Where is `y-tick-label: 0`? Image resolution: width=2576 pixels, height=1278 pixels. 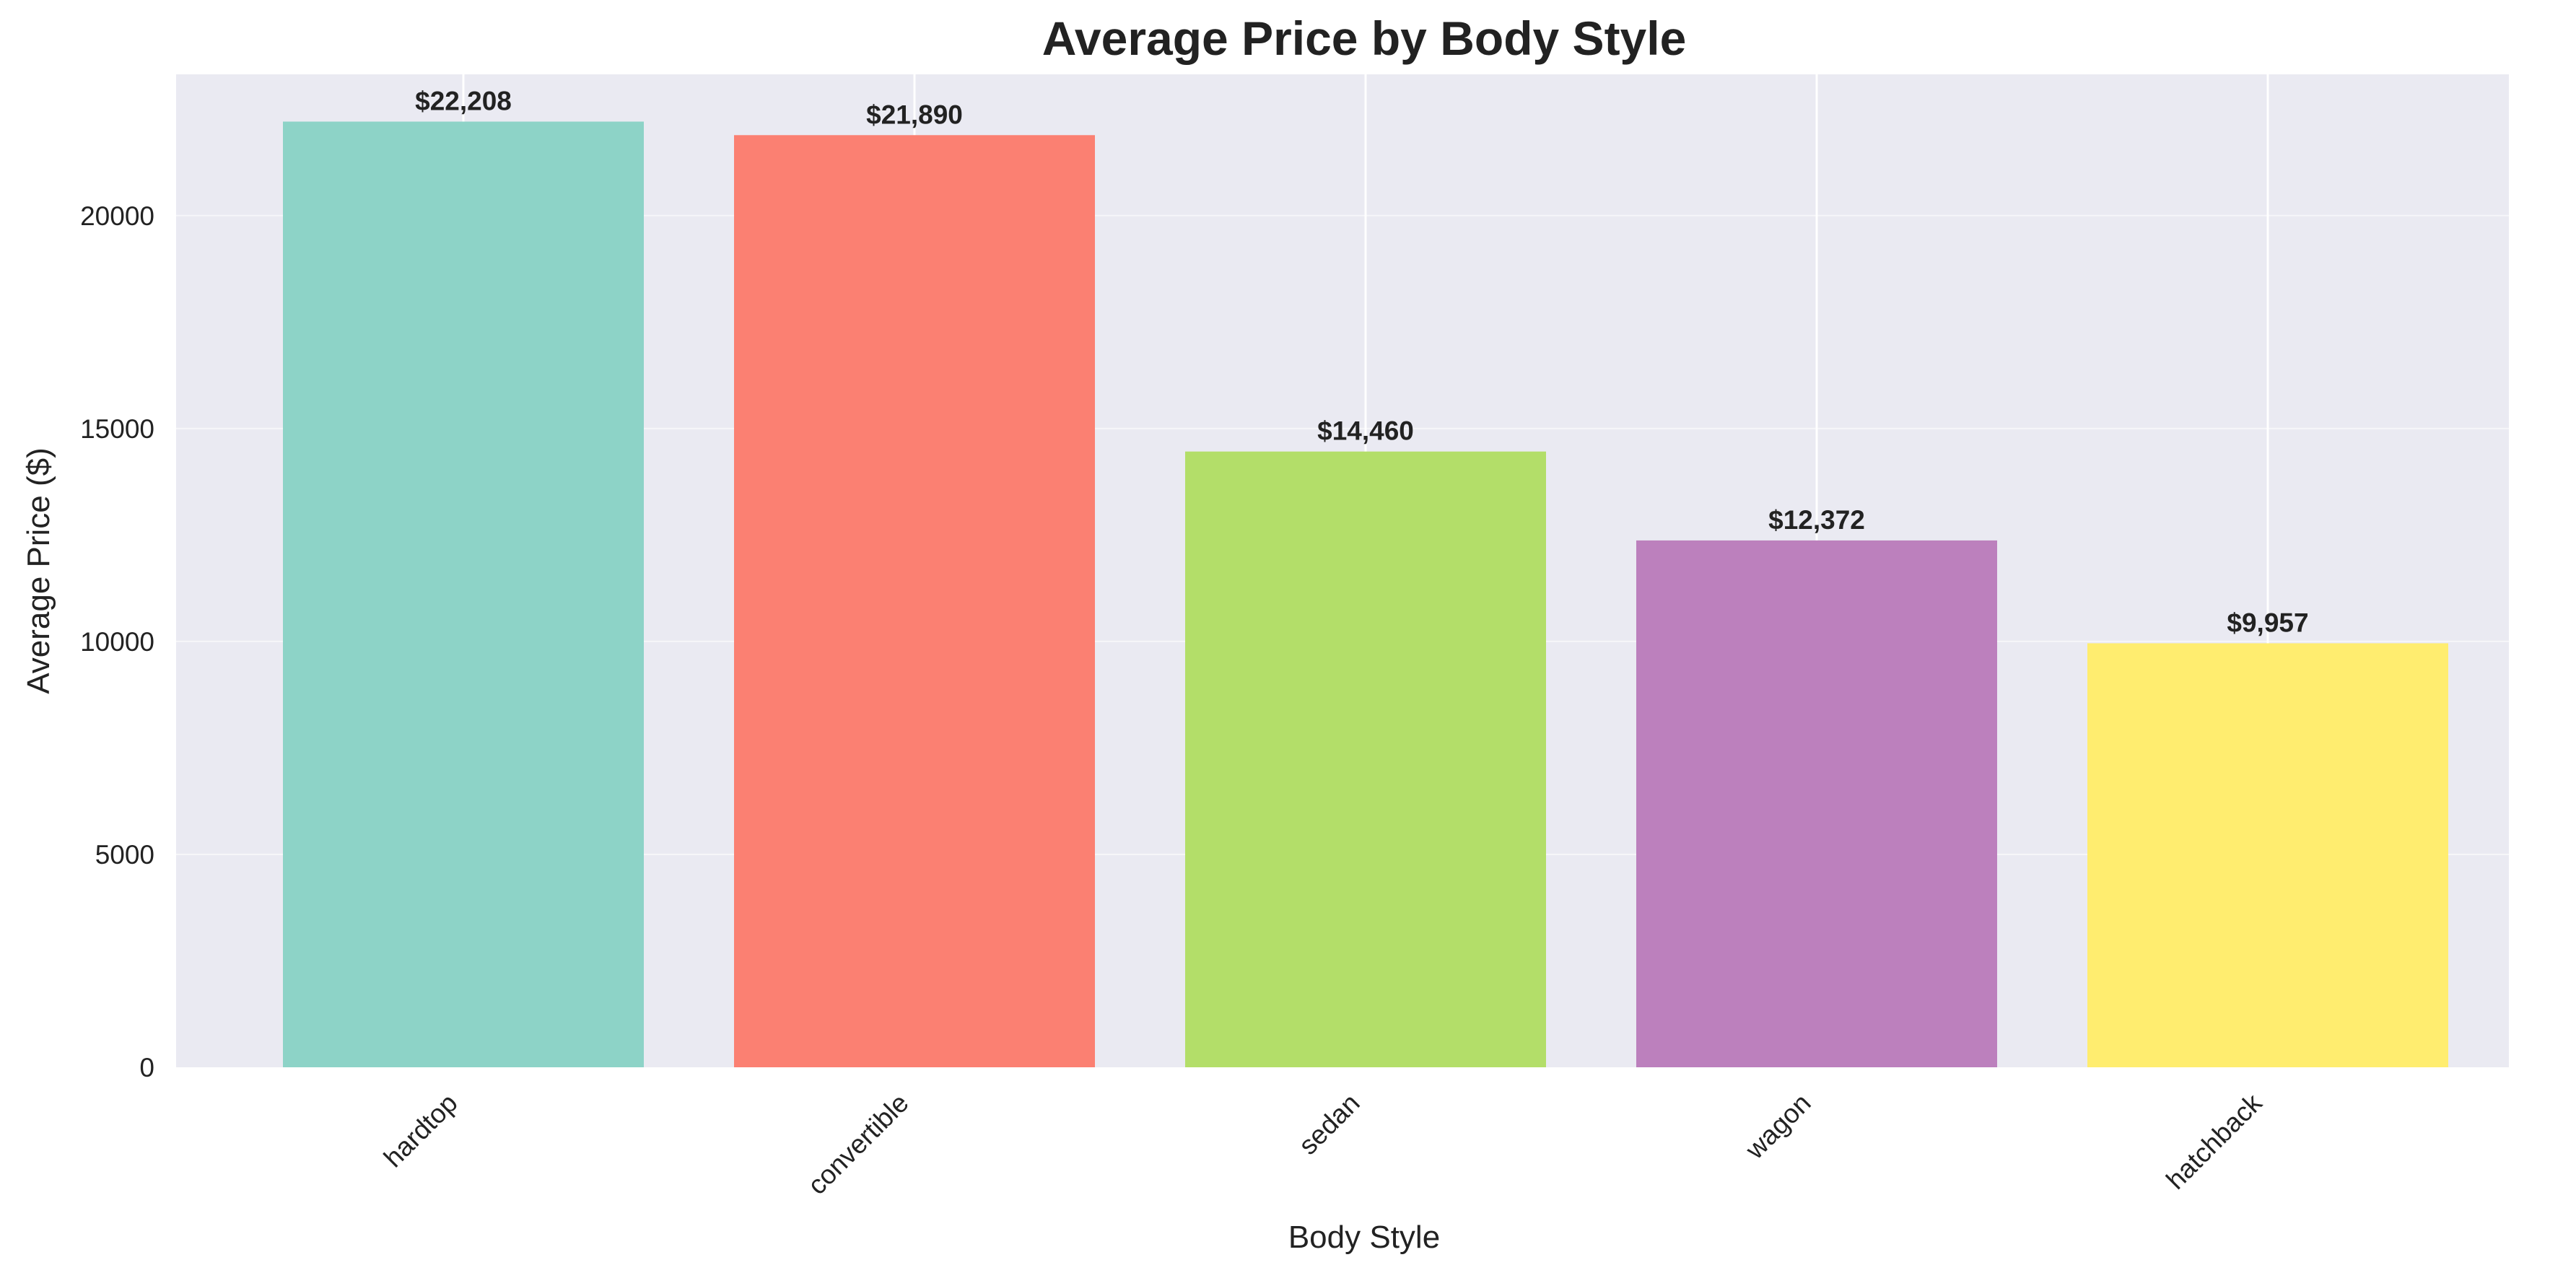
y-tick-label: 0 is located at coordinates (146, 1067).